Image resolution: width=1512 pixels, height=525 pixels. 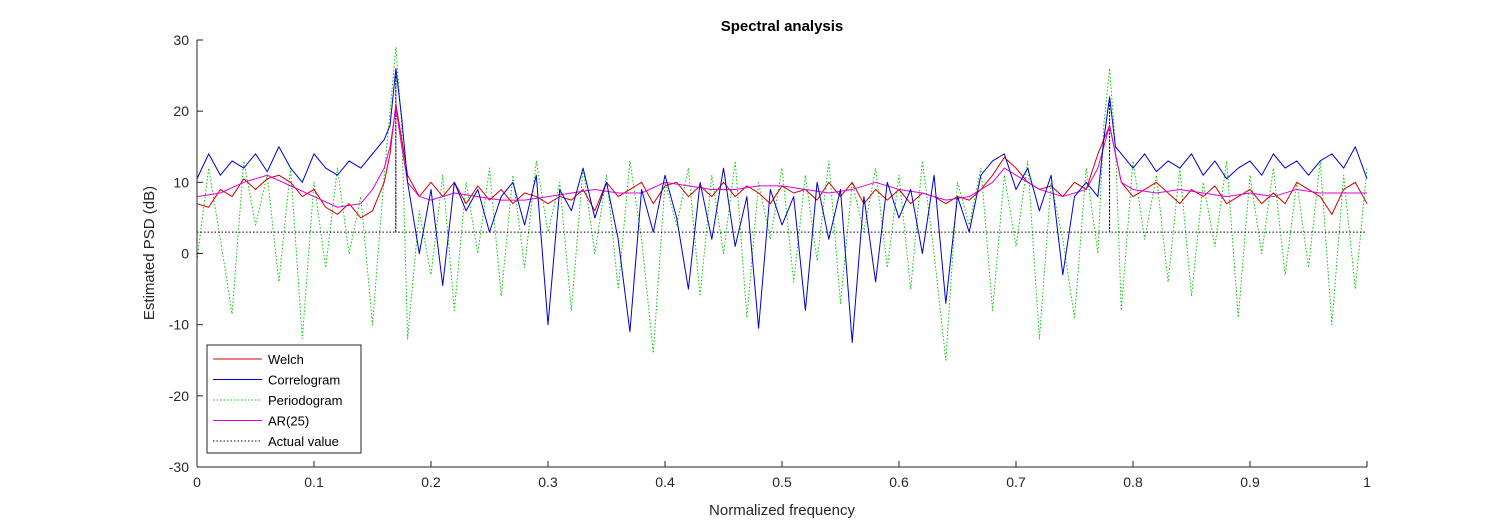 What do you see at coordinates (303, 441) in the screenshot?
I see `legend-label-actual-value: Actual value` at bounding box center [303, 441].